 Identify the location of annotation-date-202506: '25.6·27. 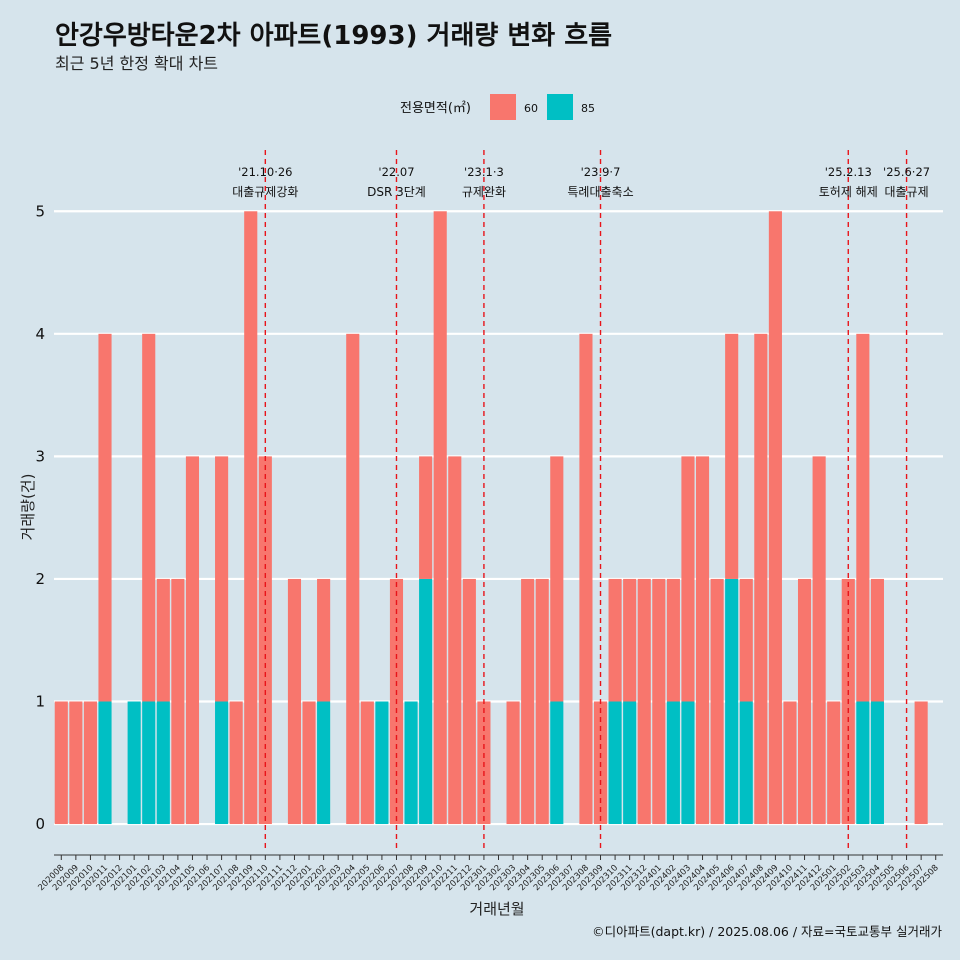
(906, 172).